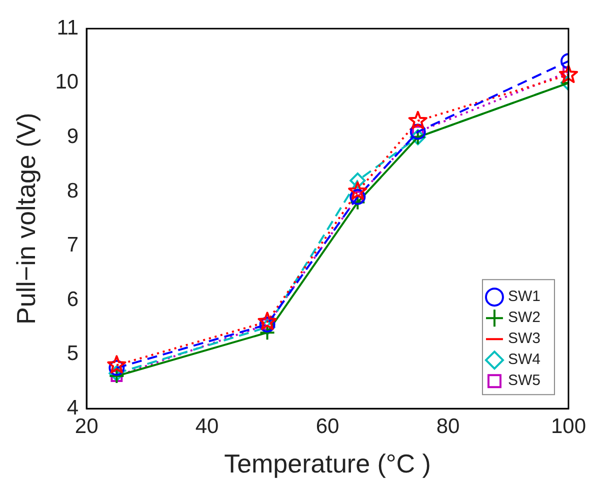  Describe the element at coordinates (568, 426) in the screenshot. I see `x-tick-label: 100` at that location.